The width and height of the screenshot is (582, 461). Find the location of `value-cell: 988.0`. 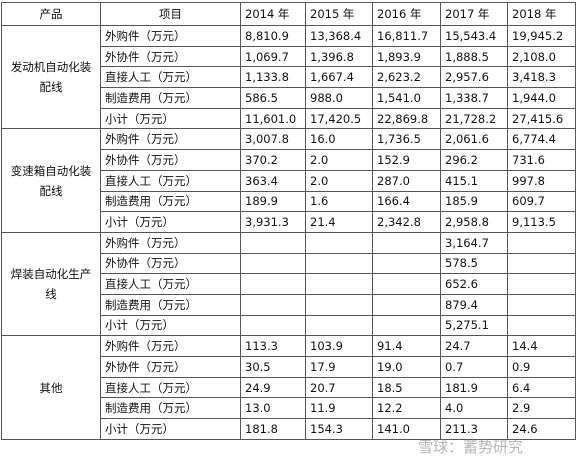

value-cell: 988.0 is located at coordinates (339, 98).